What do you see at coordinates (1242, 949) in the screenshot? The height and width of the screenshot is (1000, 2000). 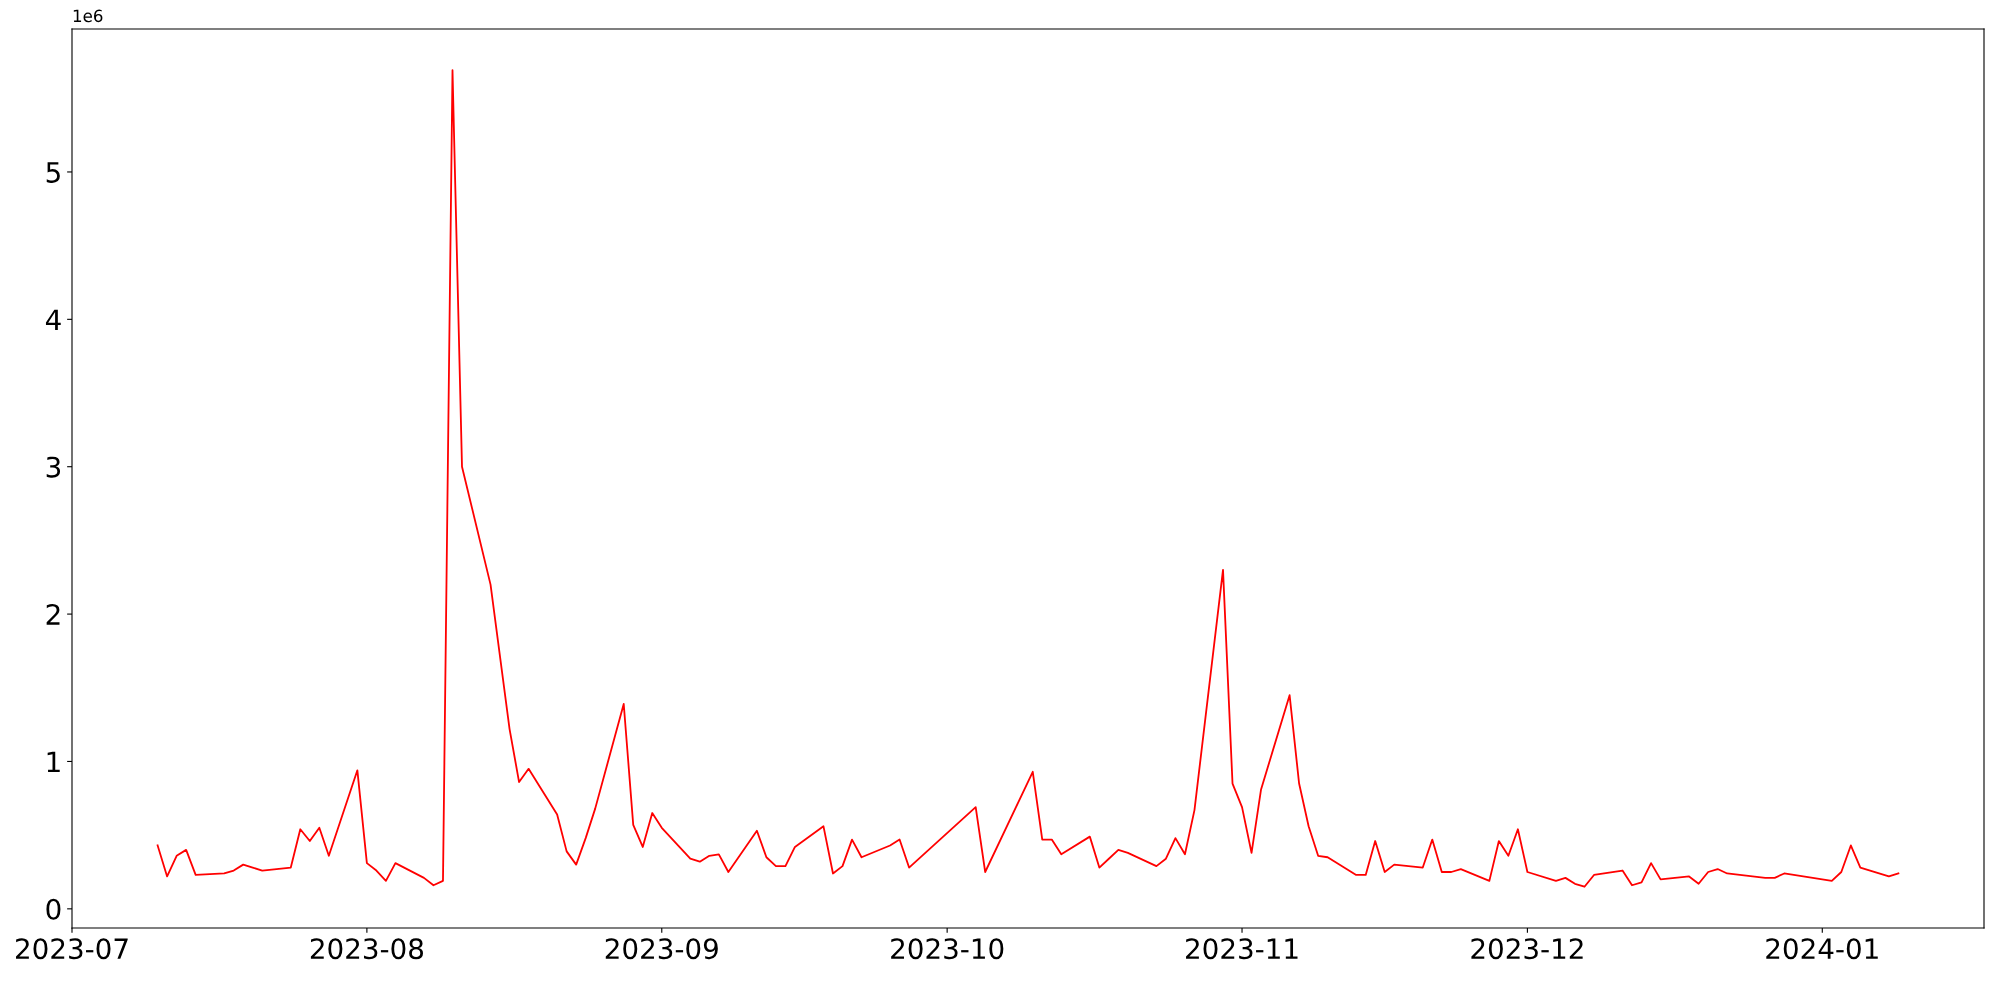 I see `x-tick-label: 2023-11` at bounding box center [1242, 949].